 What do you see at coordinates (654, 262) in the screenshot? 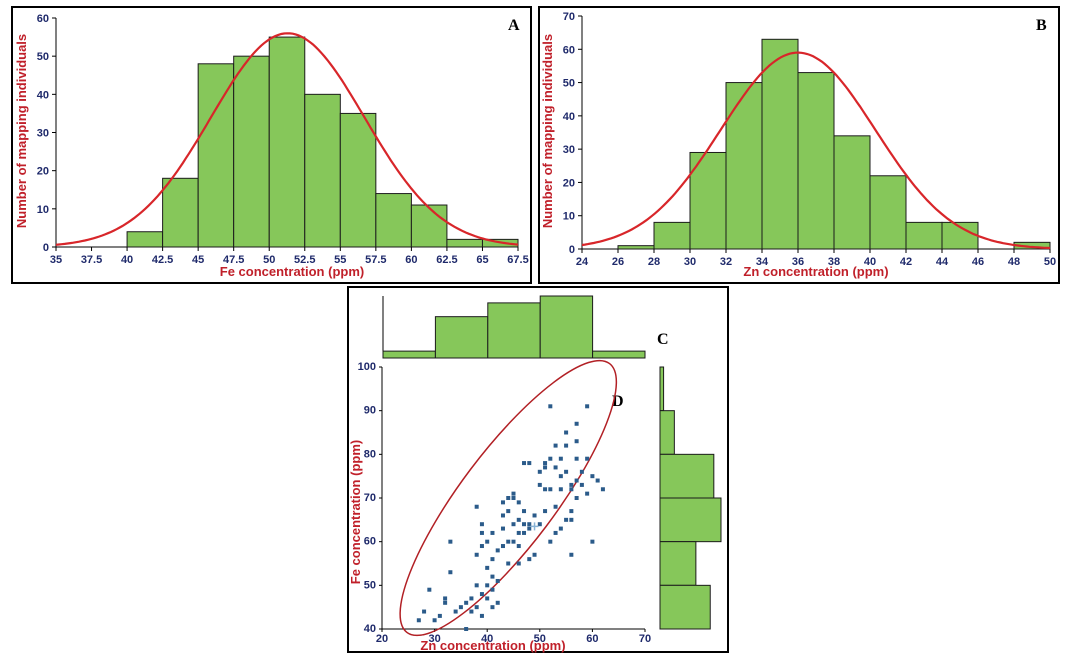
I see `x-tick-label: 28` at bounding box center [654, 262].